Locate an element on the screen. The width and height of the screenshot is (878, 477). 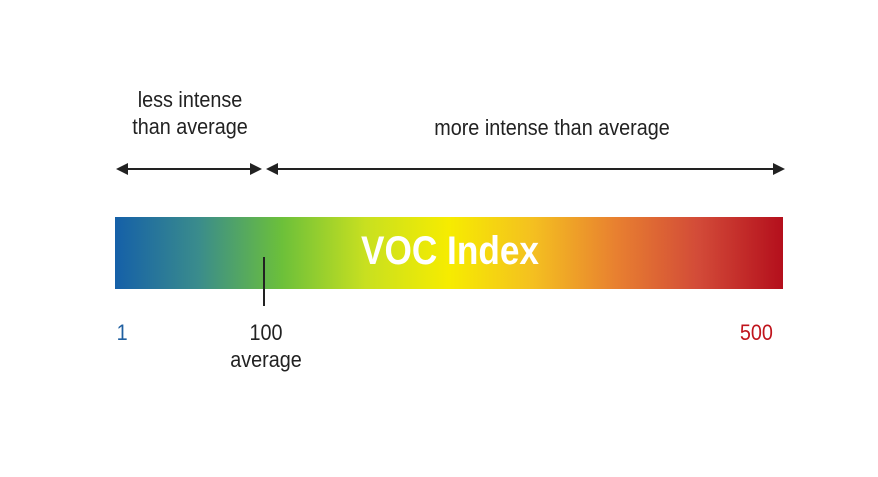
average-tick is located at coordinates (264, 281).